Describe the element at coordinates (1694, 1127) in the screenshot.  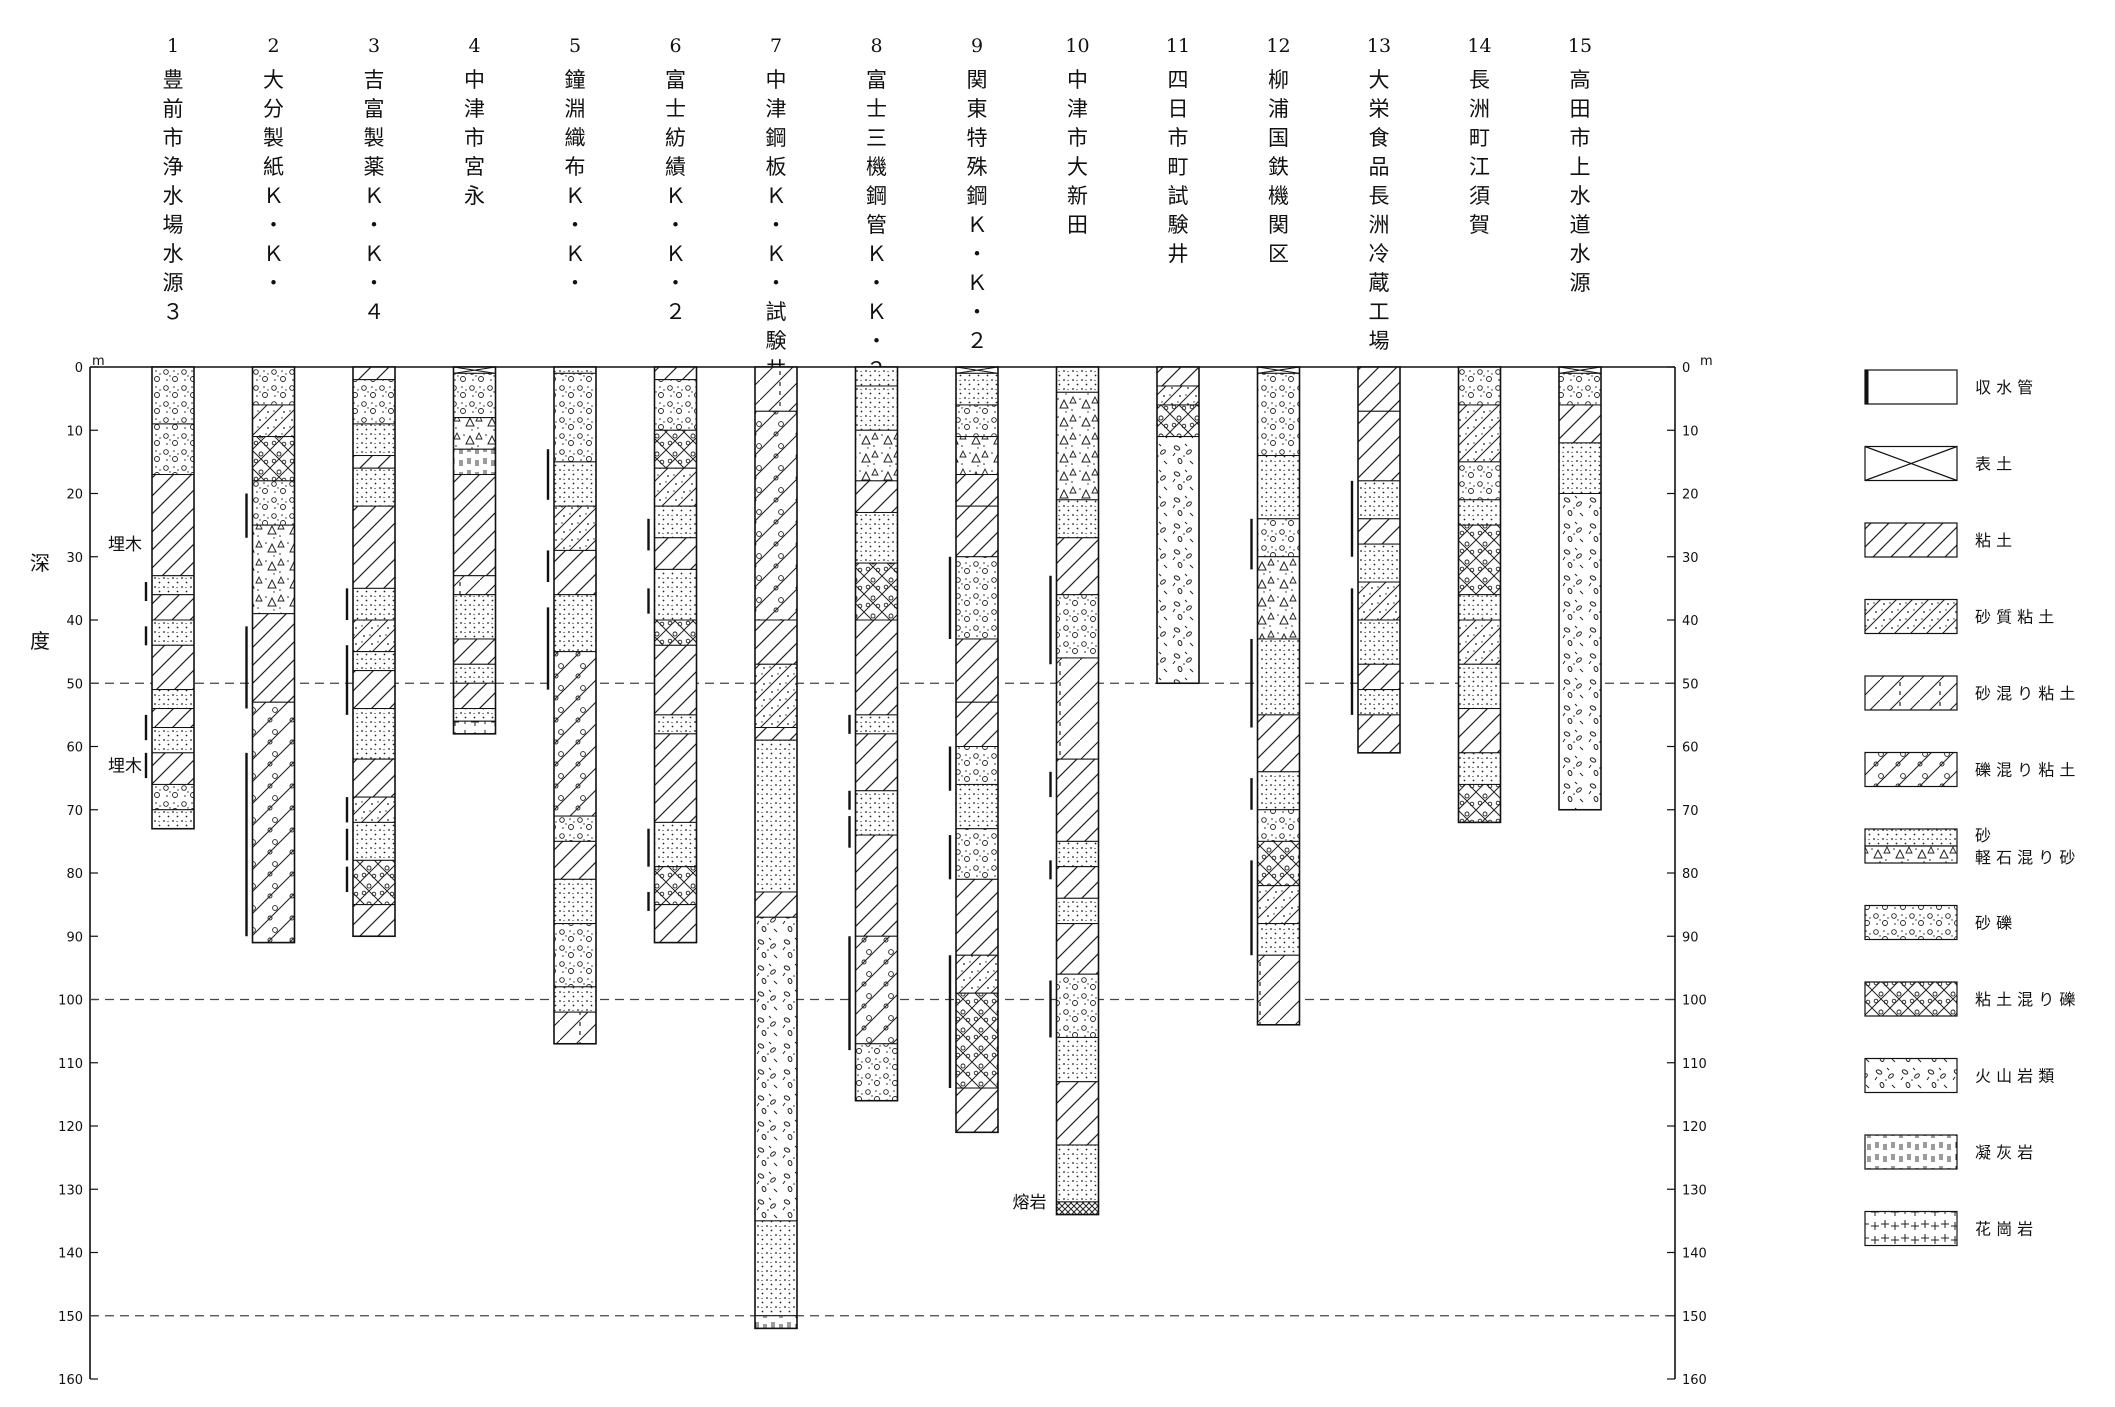
I see `tick-label-right: 120` at that location.